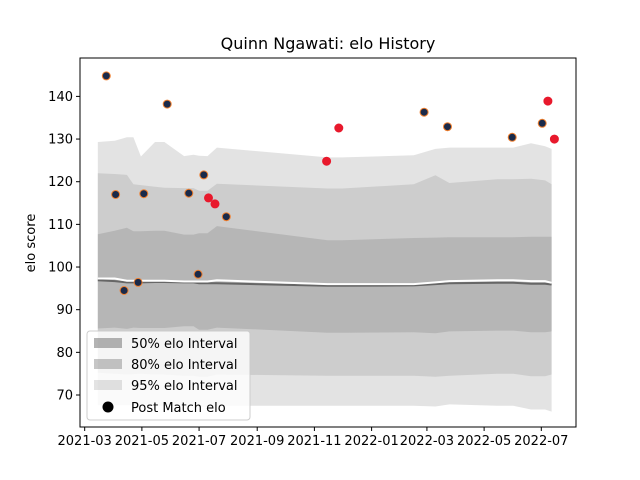 The image size is (640, 480). What do you see at coordinates (184, 386) in the screenshot?
I see `legend-label-95: 95% elo Interval` at bounding box center [184, 386].